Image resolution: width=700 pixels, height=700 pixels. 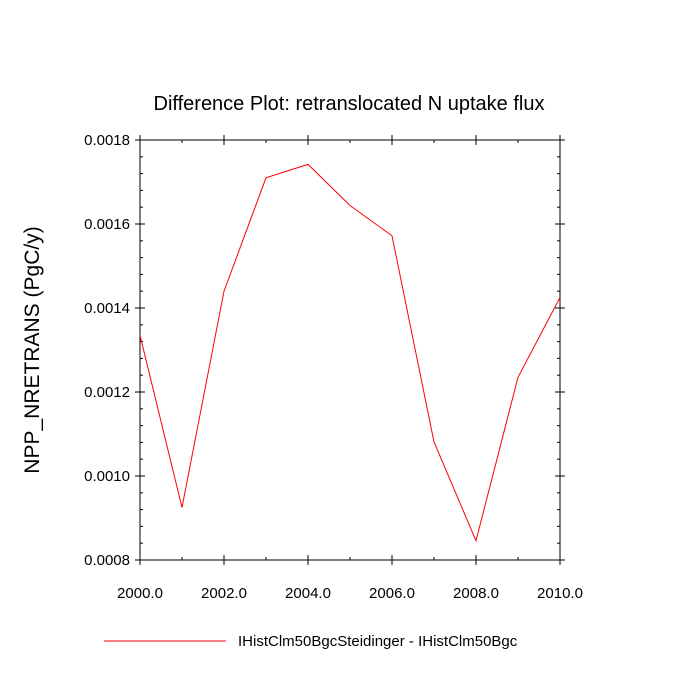 I want to click on x-tick-label: 2010.0, so click(x=560, y=593).